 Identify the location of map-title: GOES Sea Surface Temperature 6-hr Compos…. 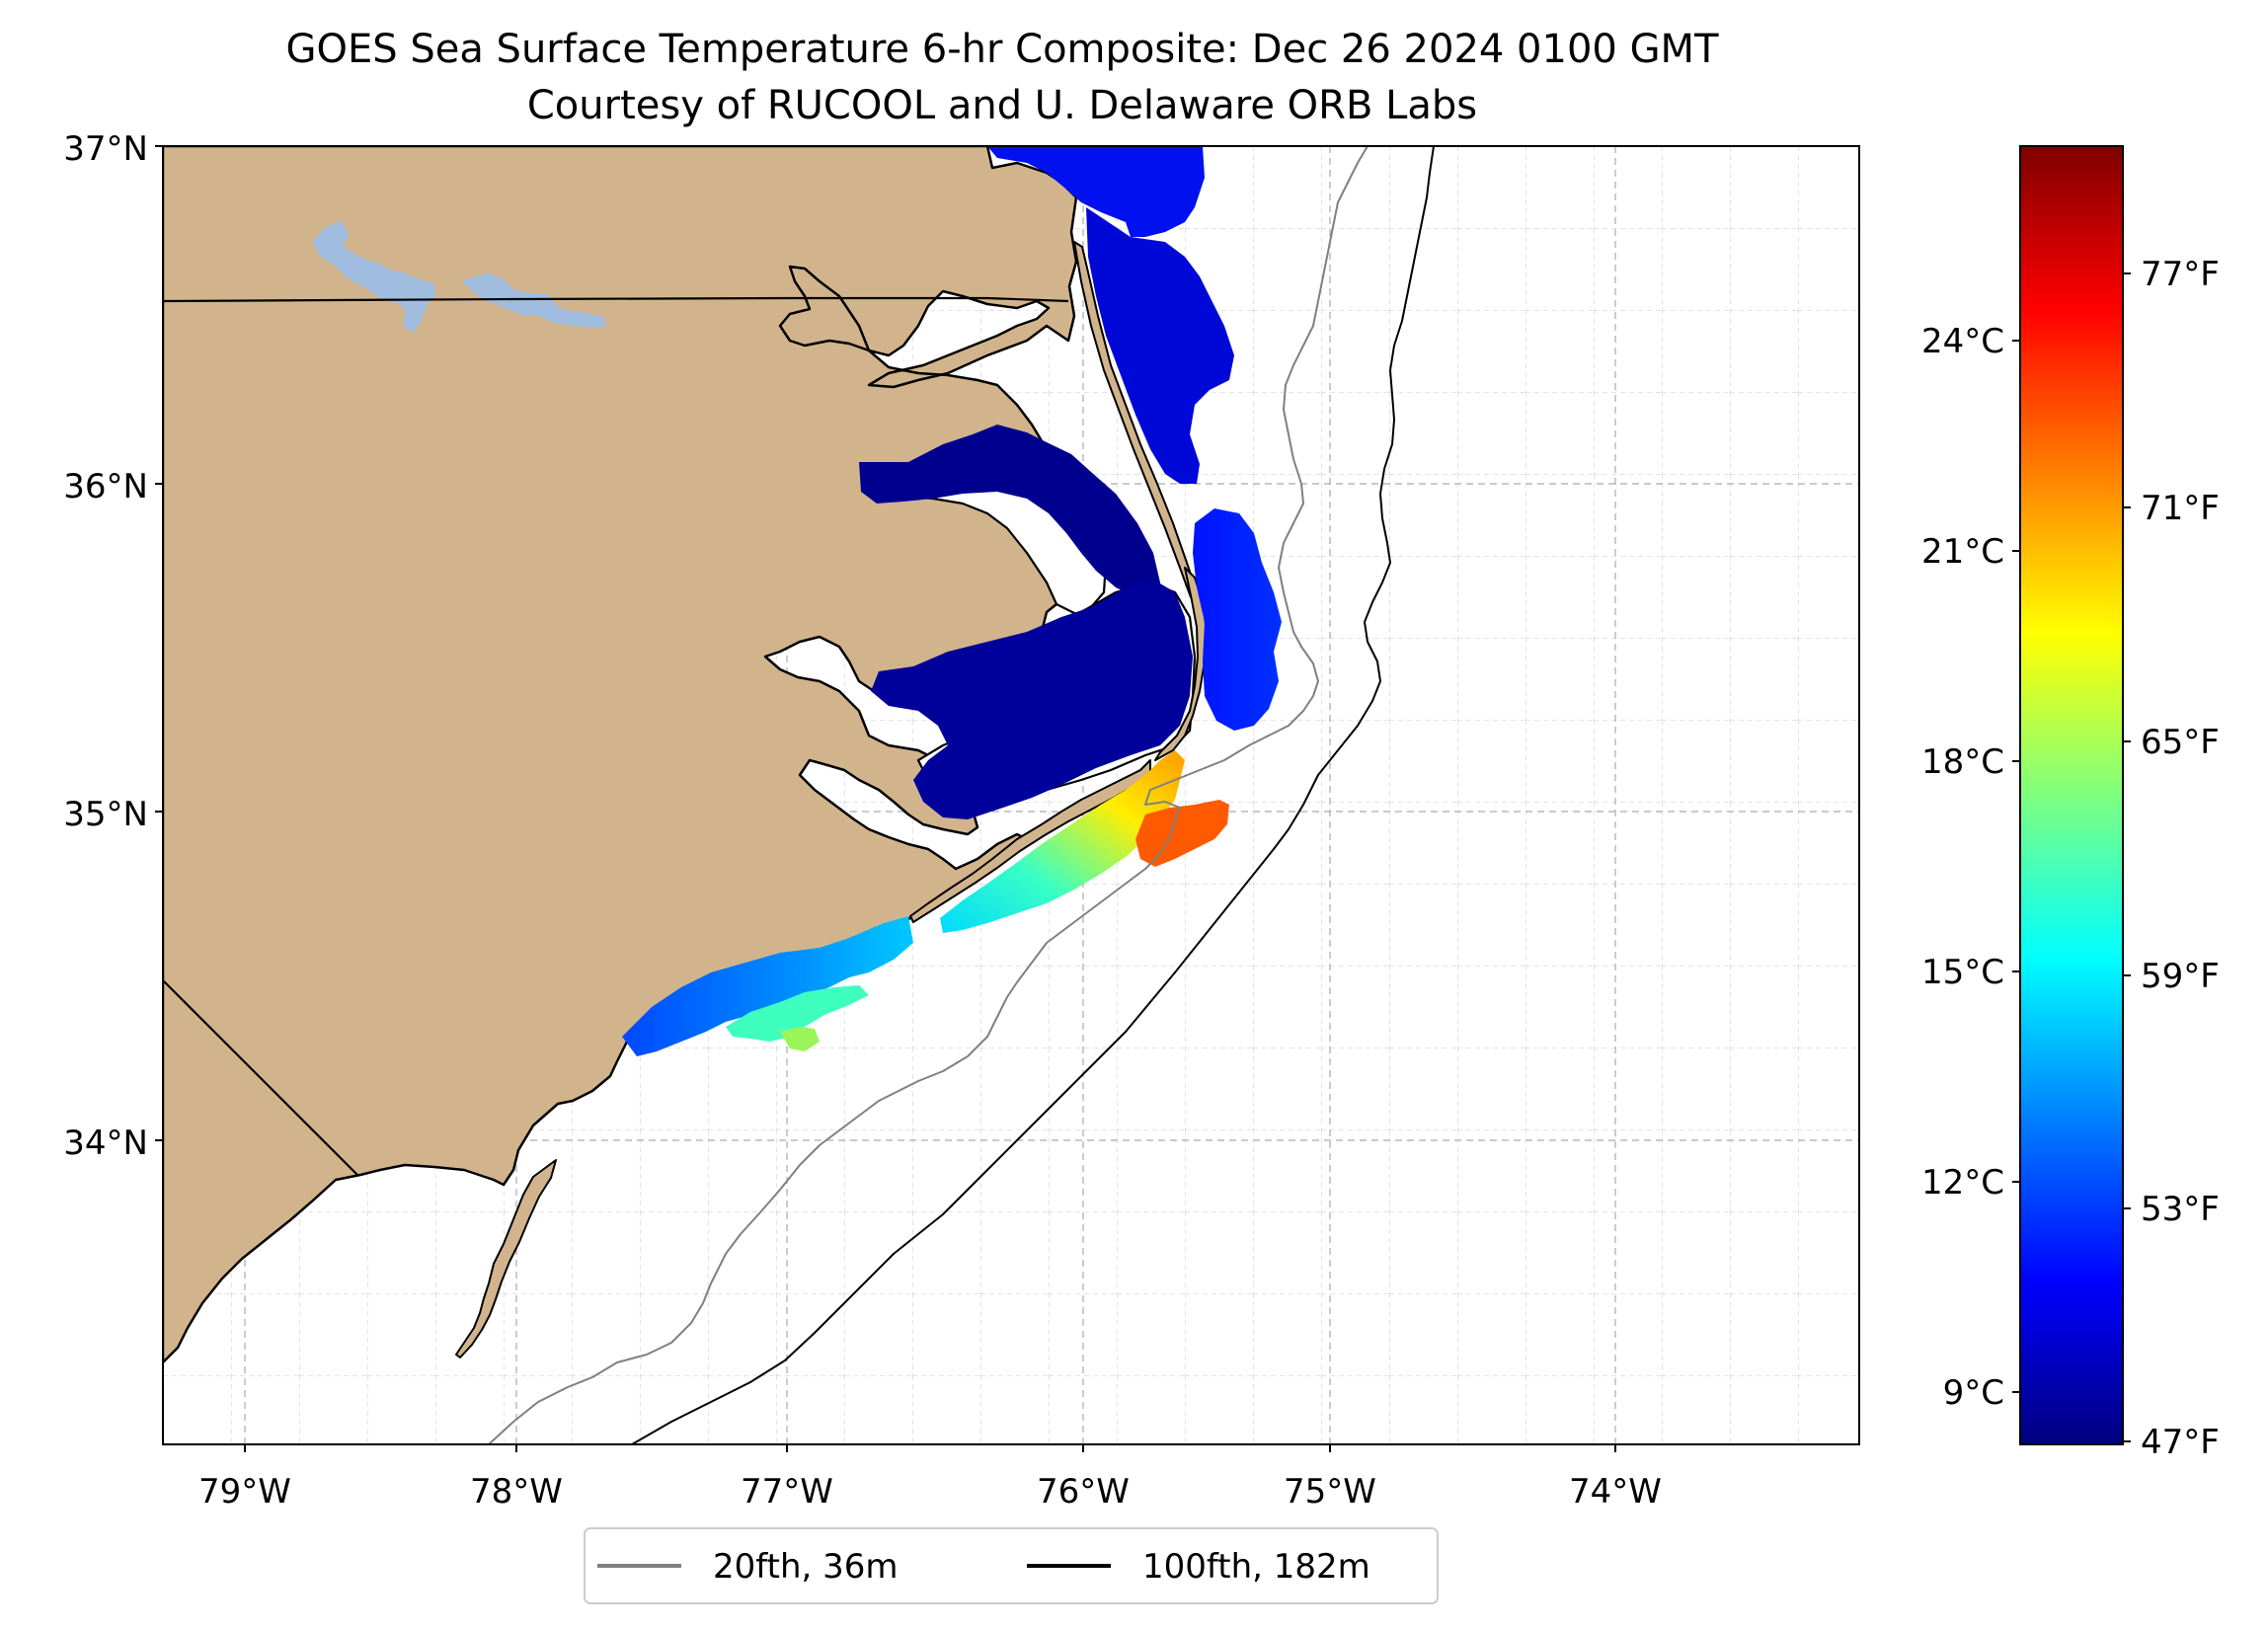
(1002, 49).